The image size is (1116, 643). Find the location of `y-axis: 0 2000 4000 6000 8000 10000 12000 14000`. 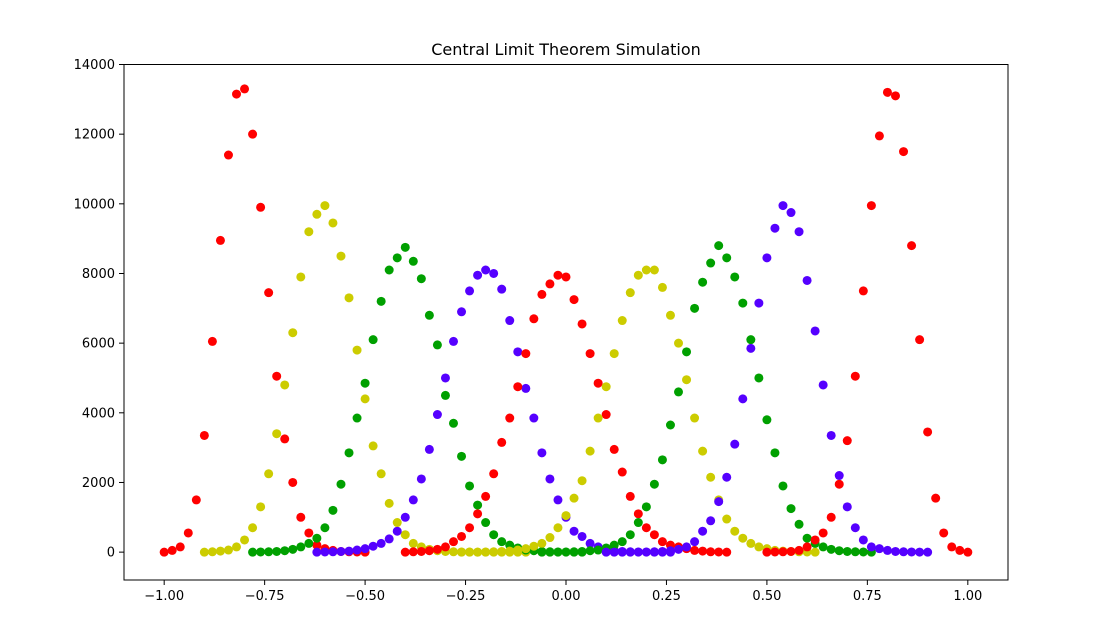

y-axis: 0 2000 4000 6000 8000 10000 12000 14000 is located at coordinates (99, 309).